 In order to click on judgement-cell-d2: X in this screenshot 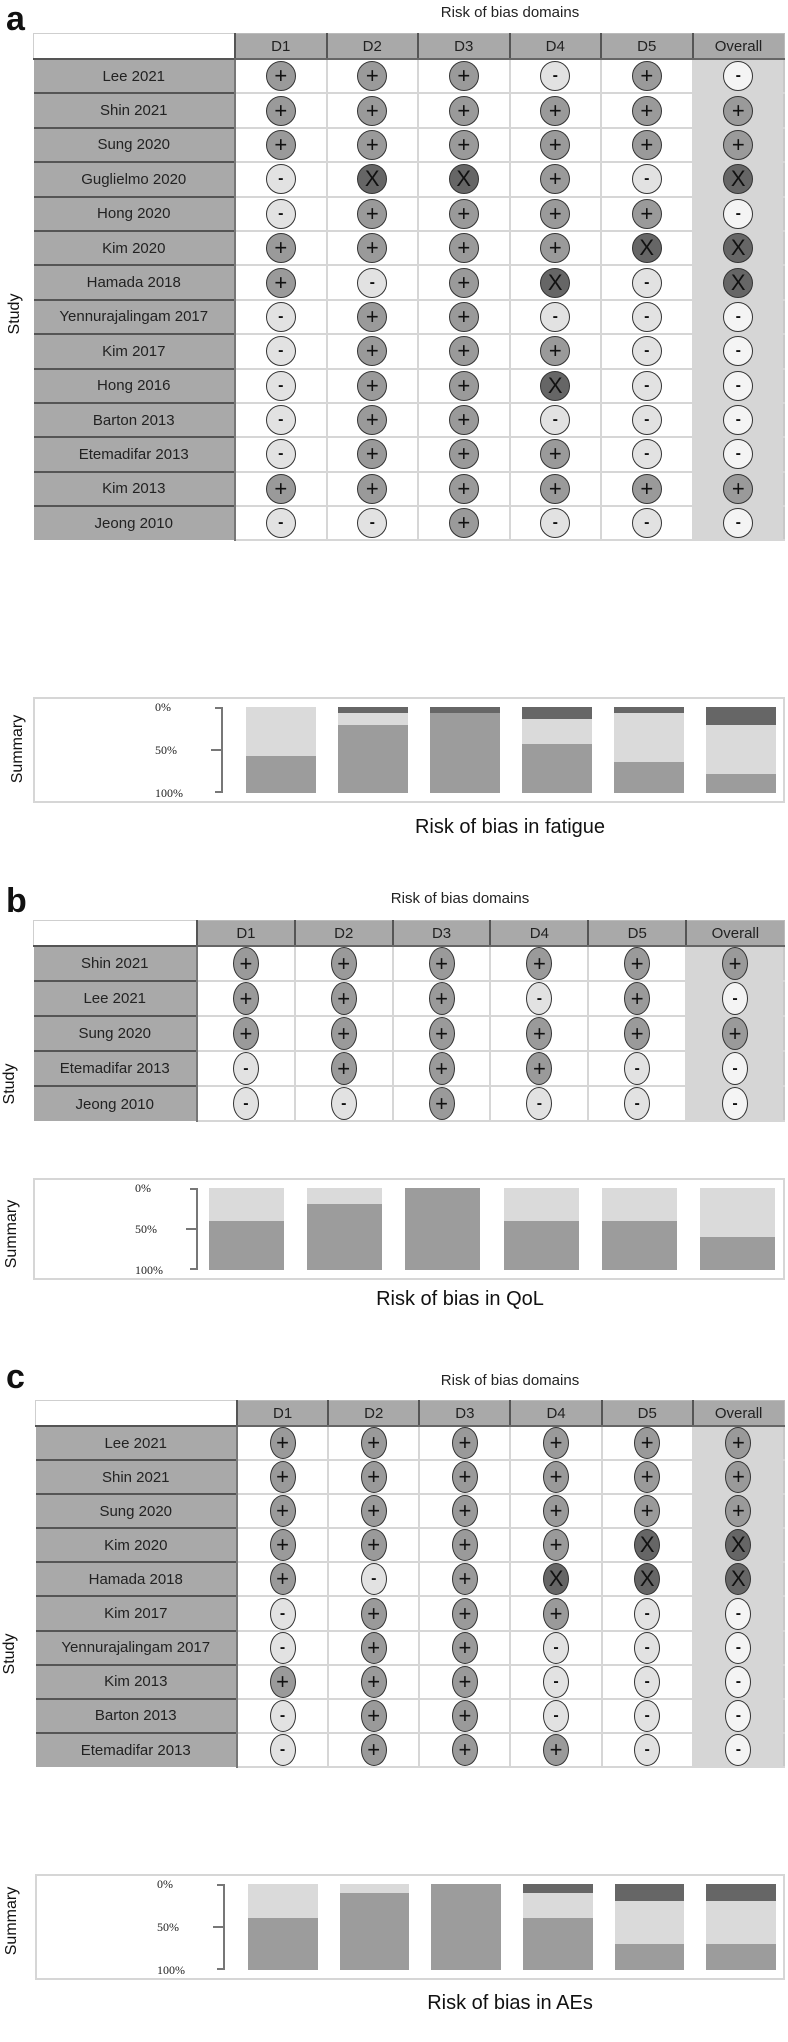, I will do `click(372, 179)`.